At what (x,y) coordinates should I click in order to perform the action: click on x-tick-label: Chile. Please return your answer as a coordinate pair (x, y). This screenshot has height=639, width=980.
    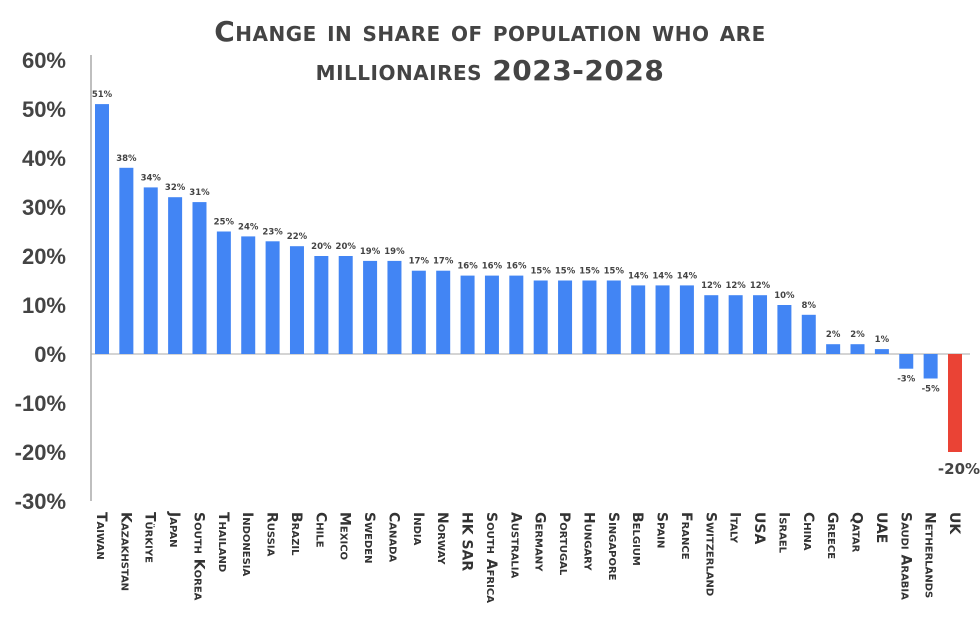
    Looking at the image, I should click on (320, 530).